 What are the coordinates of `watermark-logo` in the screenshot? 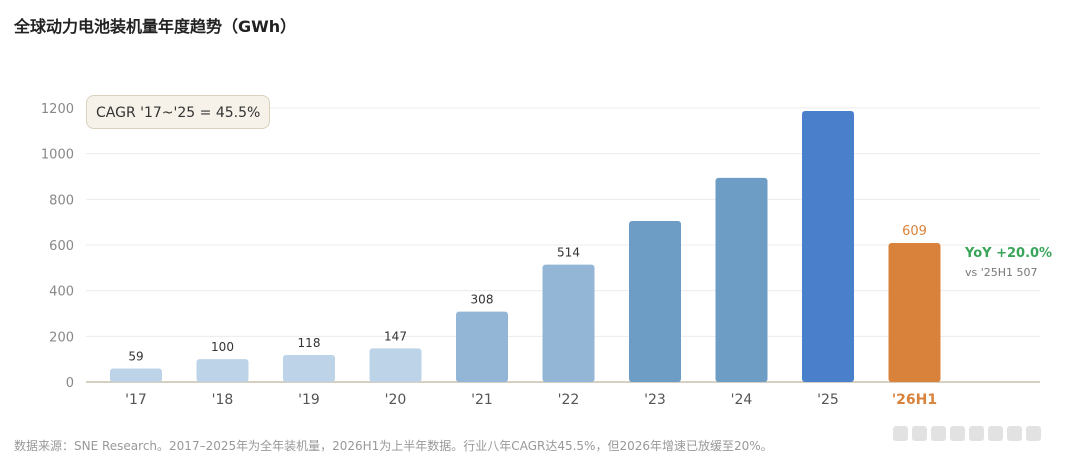 It's located at (979, 437).